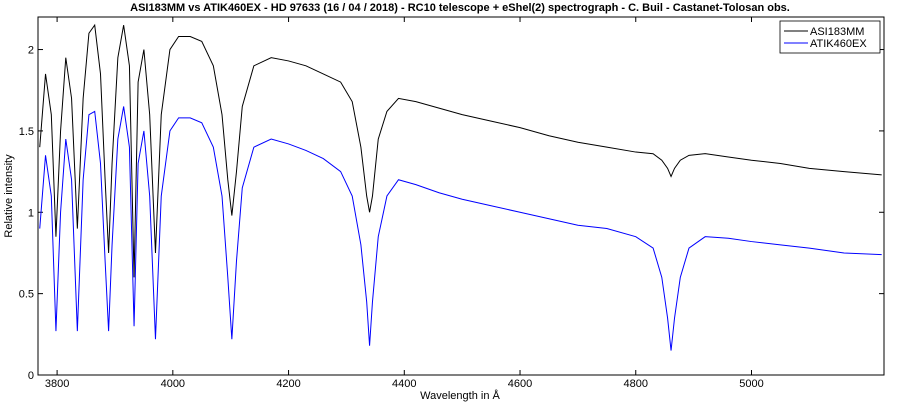 This screenshot has width=899, height=414. I want to click on x-tick-label: 4800, so click(636, 384).